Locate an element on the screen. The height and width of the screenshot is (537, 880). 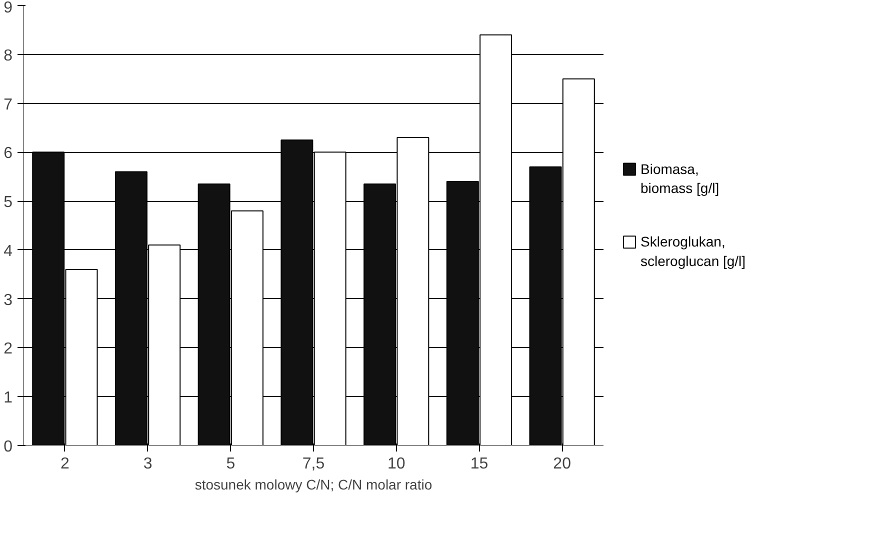
y-tick-label: 0 is located at coordinates (8, 447).